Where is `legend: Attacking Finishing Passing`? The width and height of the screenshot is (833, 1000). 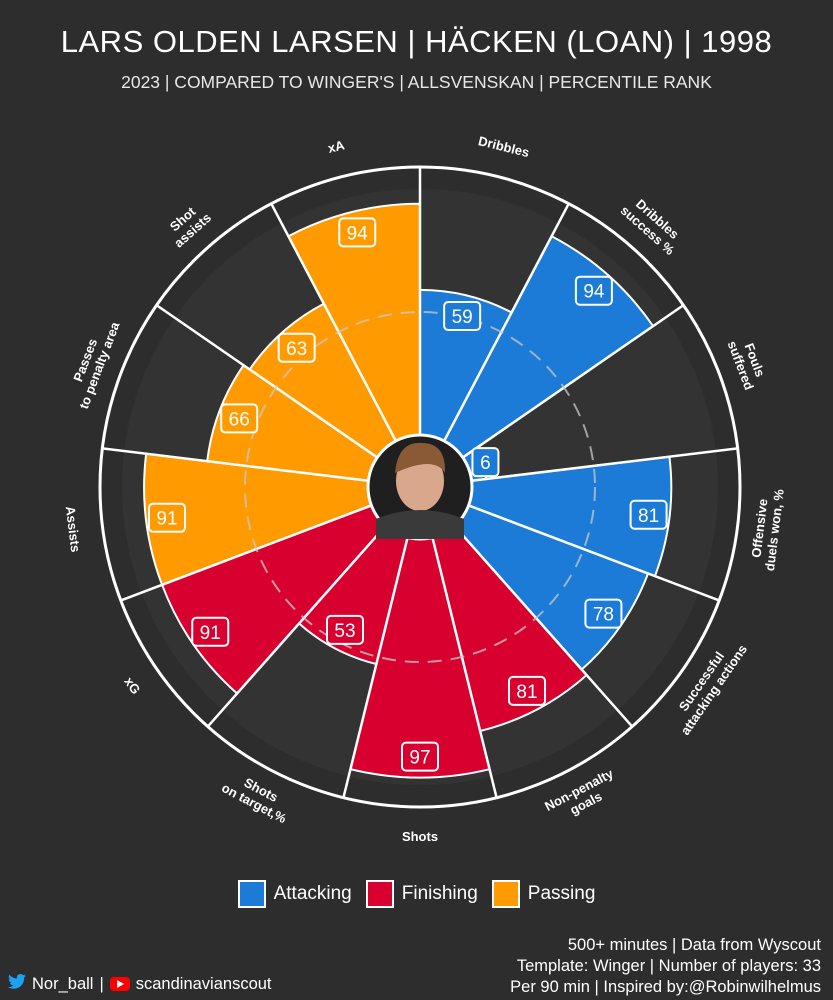 legend: Attacking Finishing Passing is located at coordinates (416, 894).